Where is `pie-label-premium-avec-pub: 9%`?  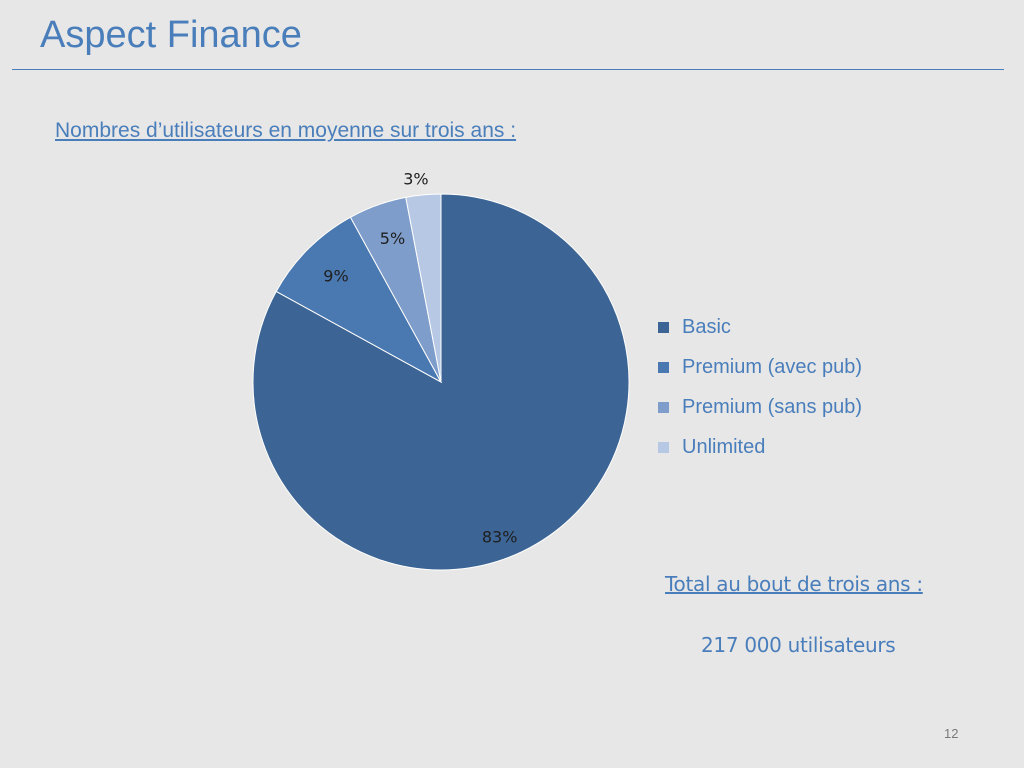 pie-label-premium-avec-pub: 9% is located at coordinates (335, 275).